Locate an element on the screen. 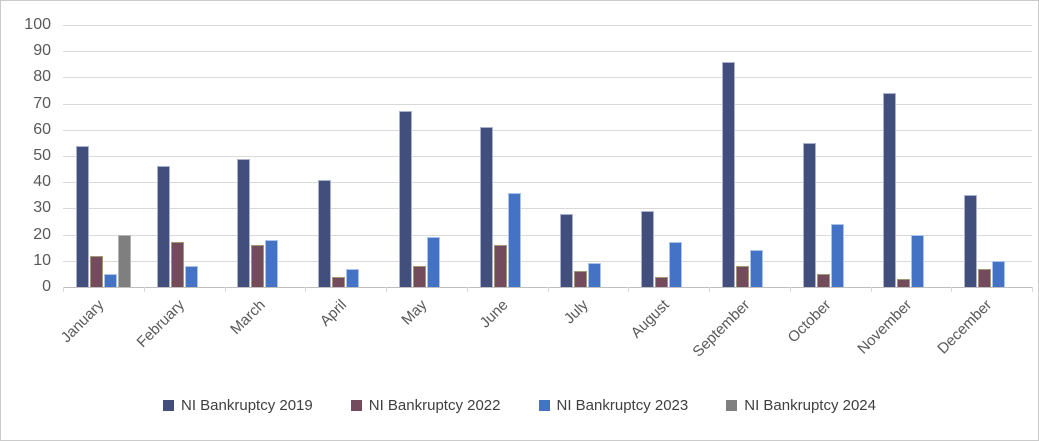 The height and width of the screenshot is (441, 1039). x-tick-label-july: July is located at coordinates (576, 312).